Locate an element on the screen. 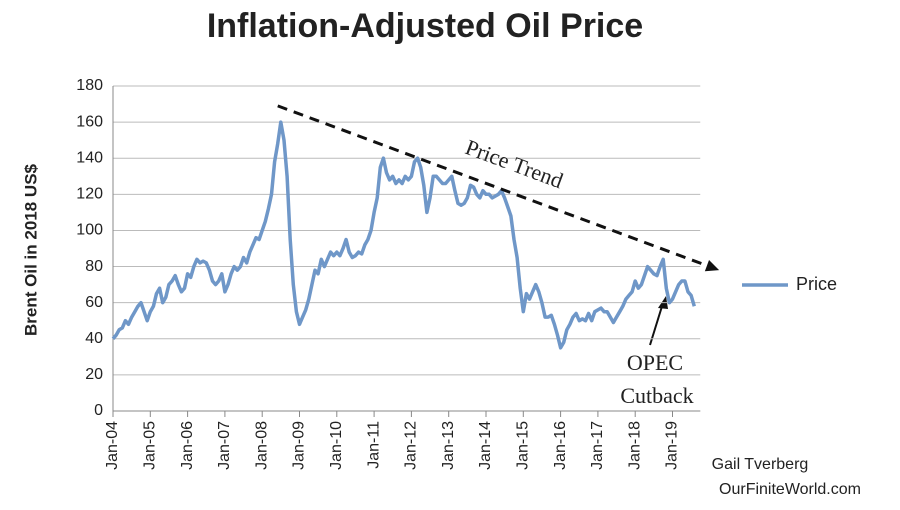 Image resolution: width=900 pixels, height=510 pixels. y-tick-label: 180 is located at coordinates (89, 85).